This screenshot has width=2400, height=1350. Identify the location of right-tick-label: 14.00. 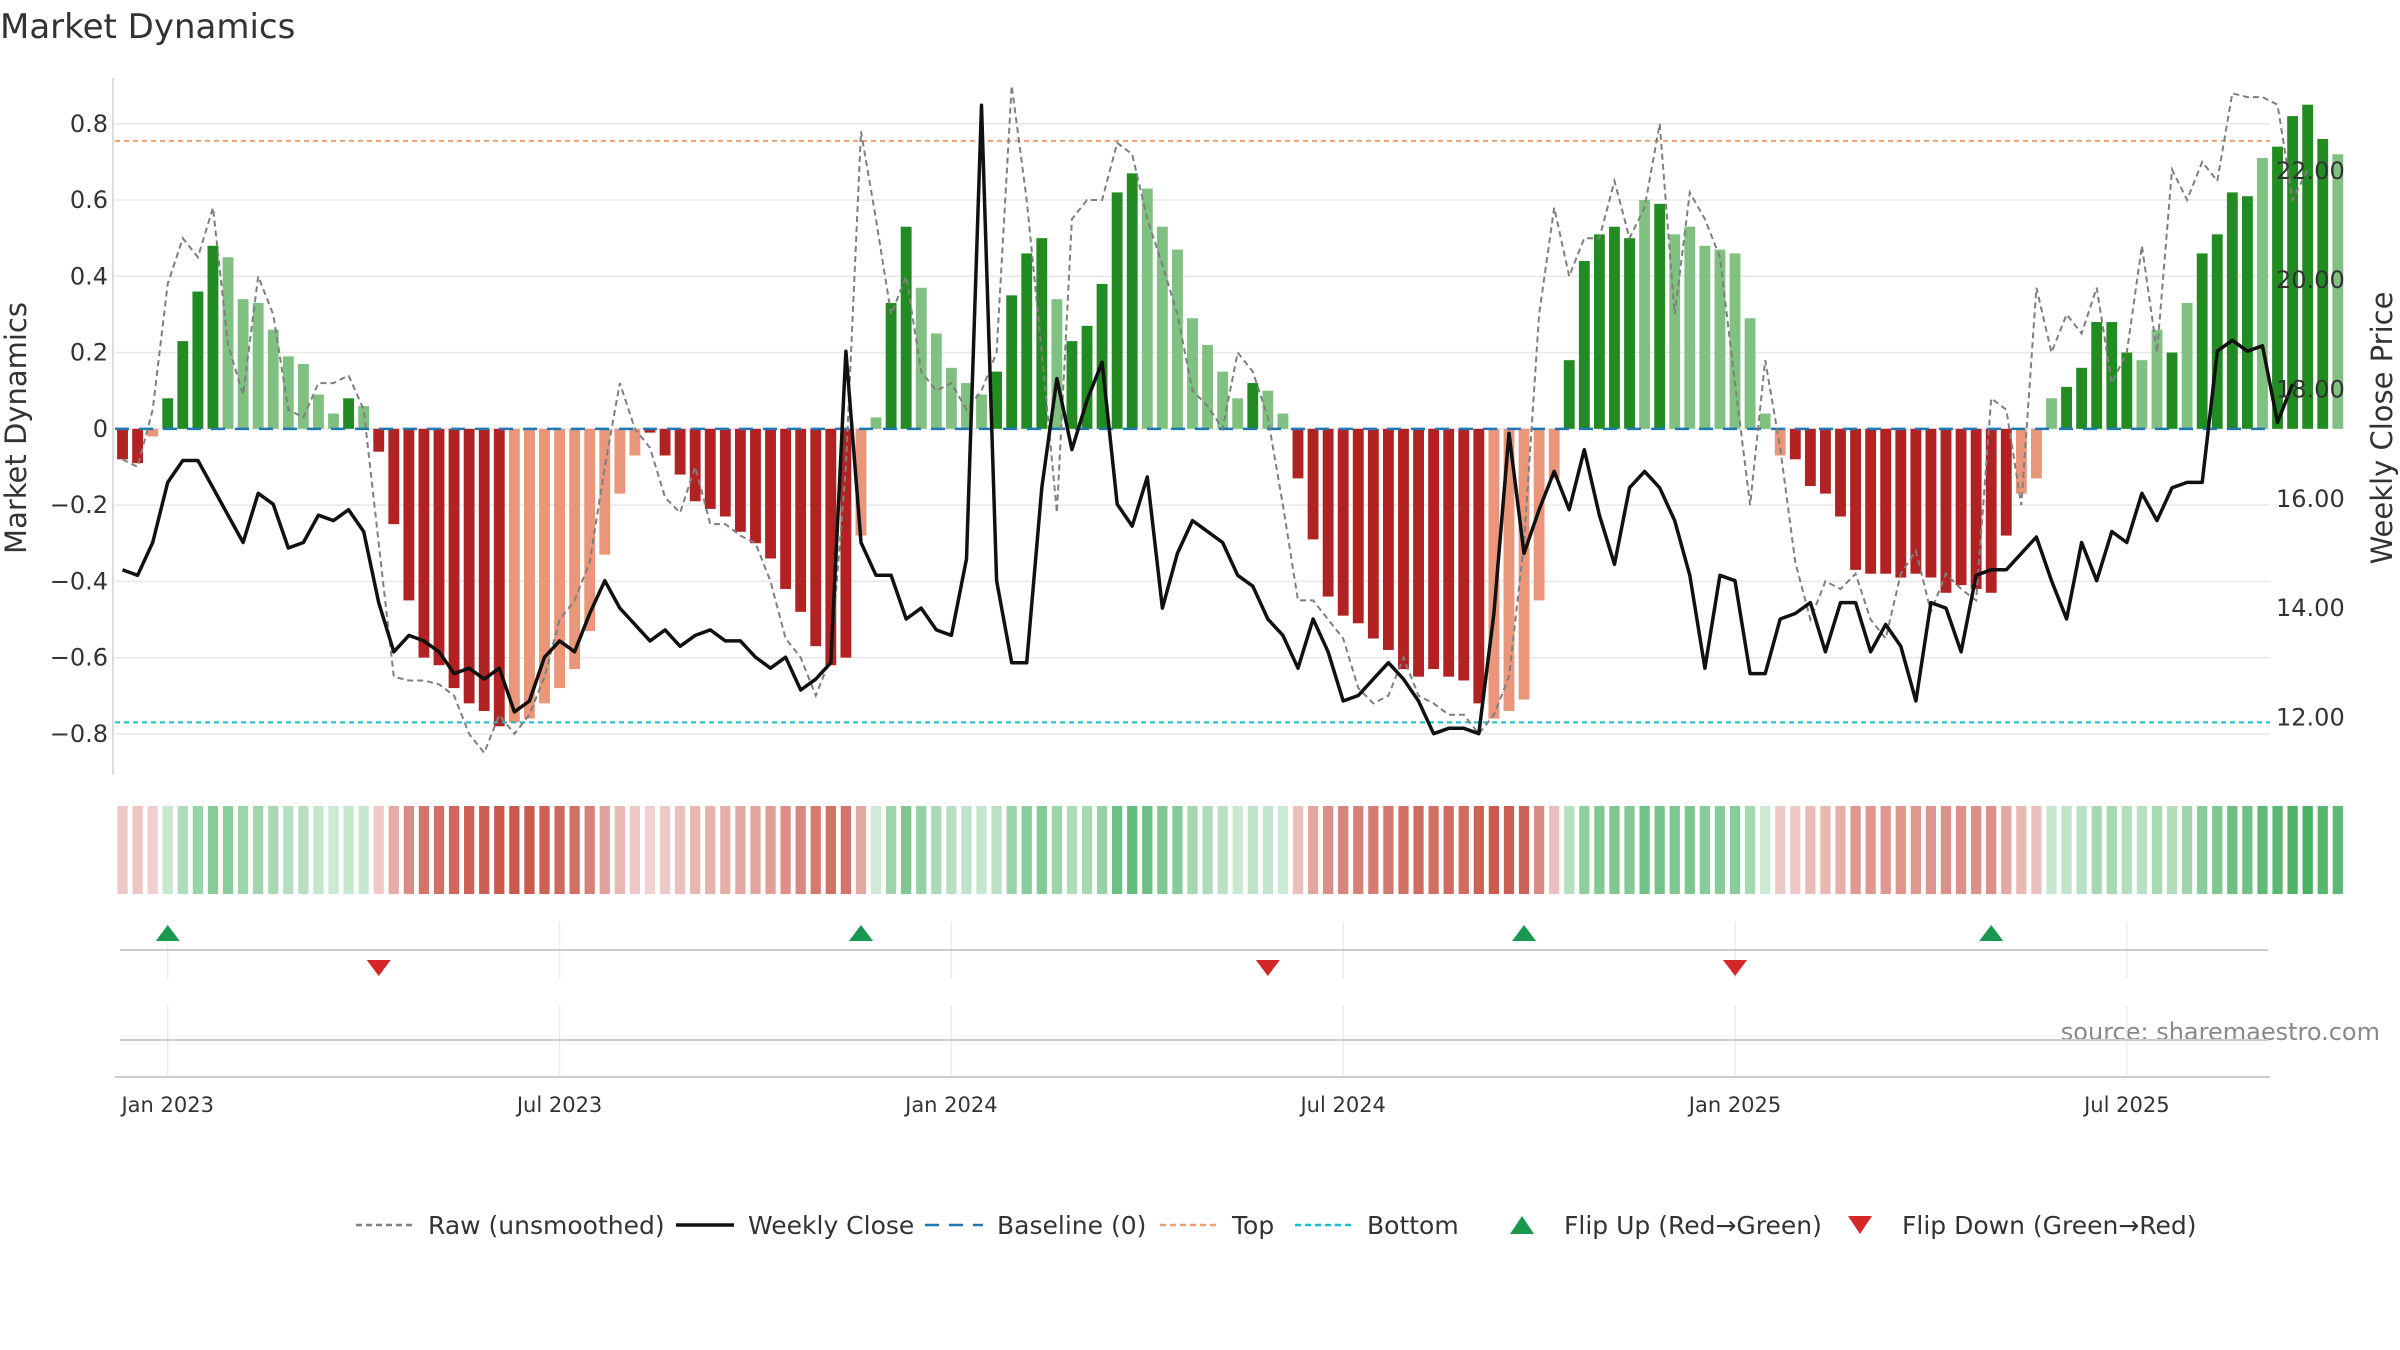
(2310, 608).